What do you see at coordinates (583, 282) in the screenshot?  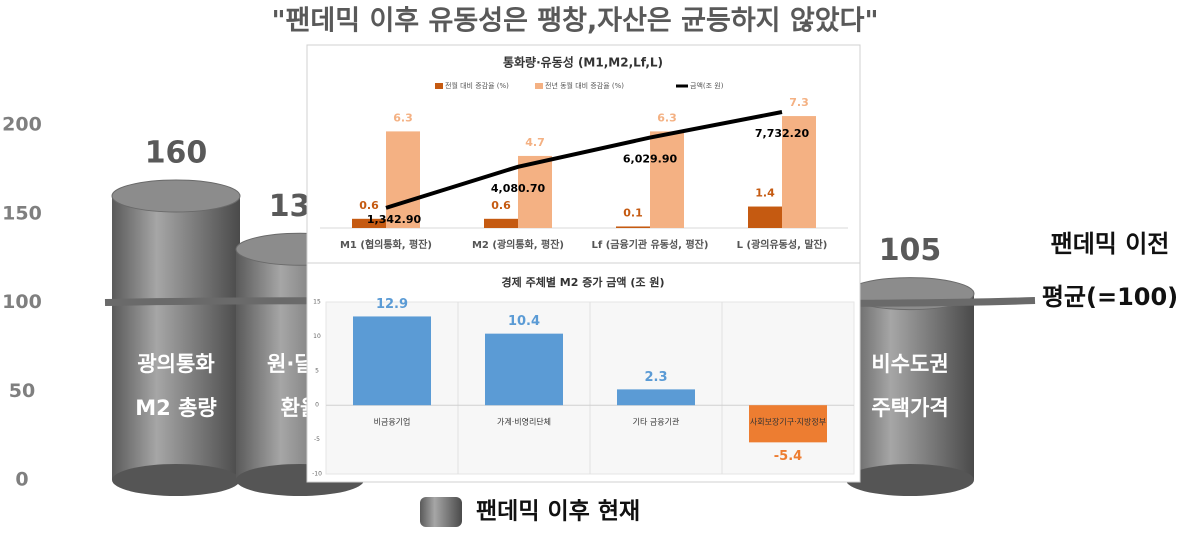 I see `chart-title: 경제 주체별 M2 증가 금액 (조 원)` at bounding box center [583, 282].